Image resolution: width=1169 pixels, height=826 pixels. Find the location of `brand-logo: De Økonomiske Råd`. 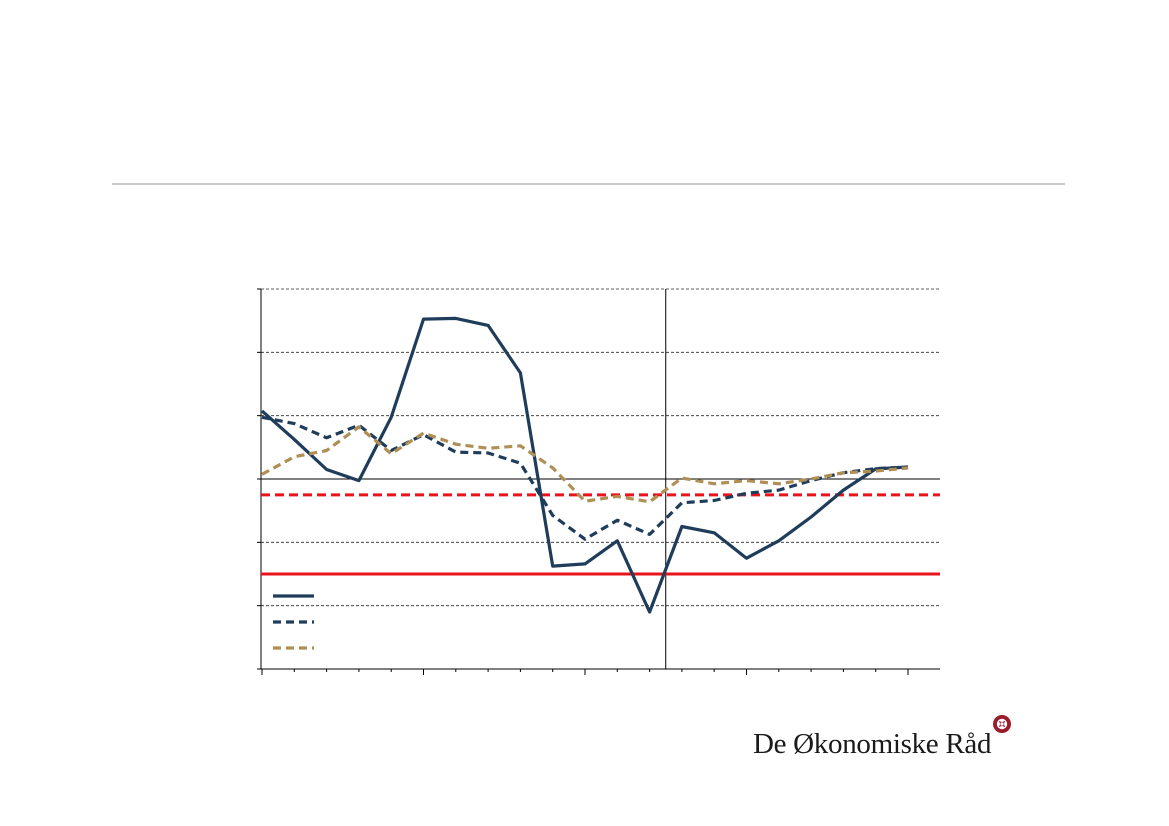

brand-logo: De Økonomiske Råd is located at coordinates (882, 740).